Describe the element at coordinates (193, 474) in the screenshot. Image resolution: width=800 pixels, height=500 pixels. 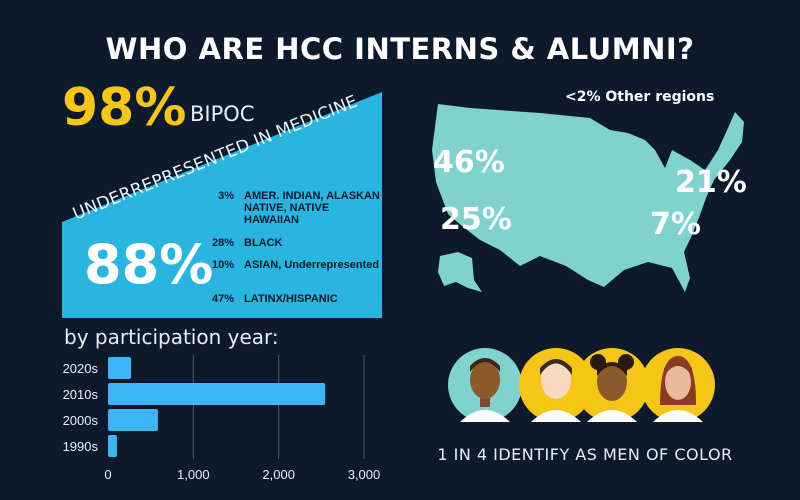
I see `x-tick-label: 1,000` at that location.